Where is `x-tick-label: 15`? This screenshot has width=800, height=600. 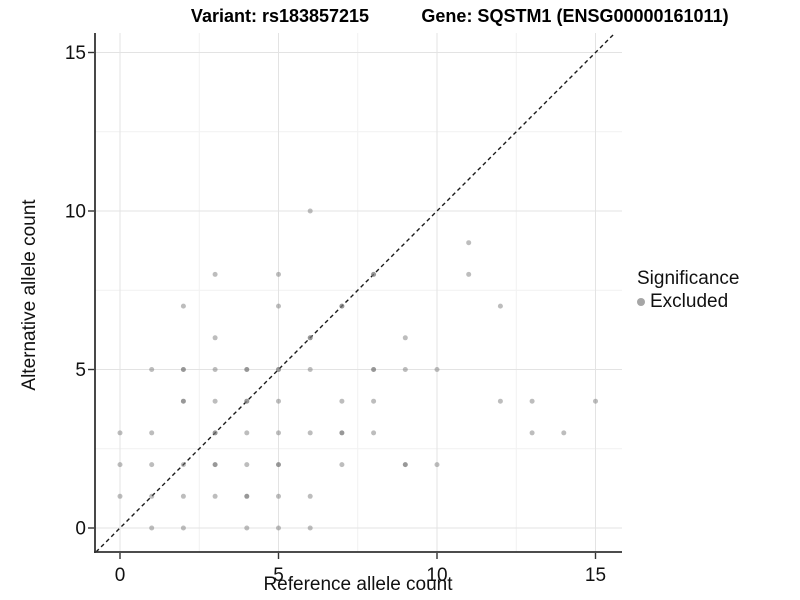 x-tick-label: 15 is located at coordinates (595, 575).